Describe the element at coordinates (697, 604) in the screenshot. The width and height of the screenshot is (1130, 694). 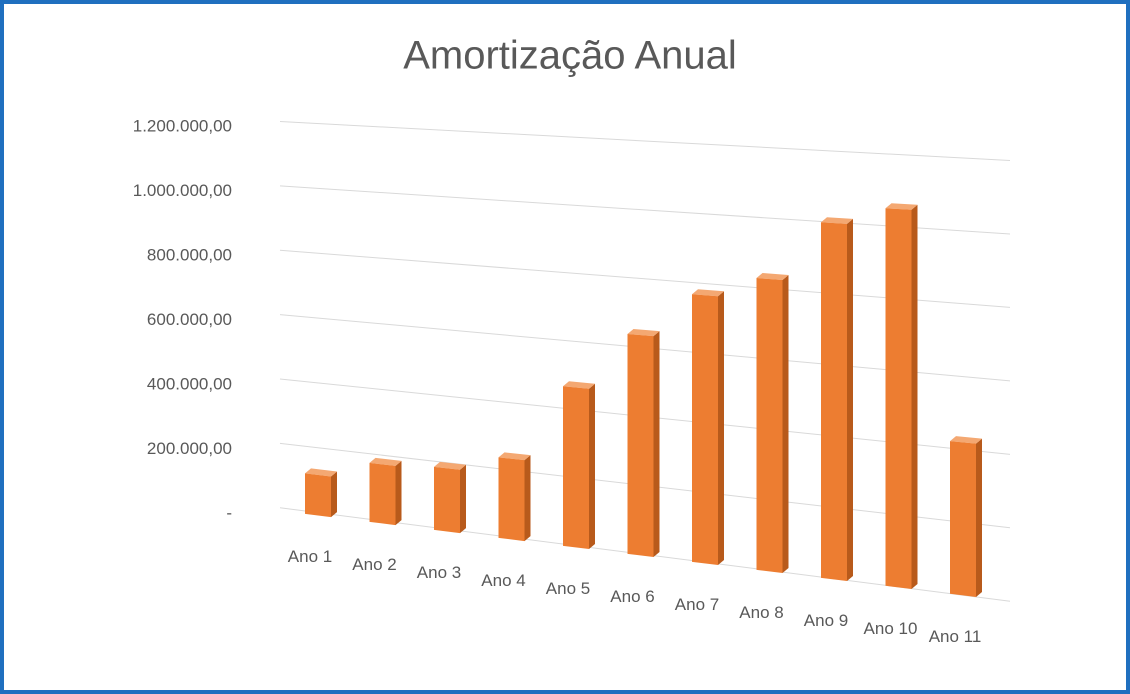
I see `x-tick-label: Ano 7` at that location.